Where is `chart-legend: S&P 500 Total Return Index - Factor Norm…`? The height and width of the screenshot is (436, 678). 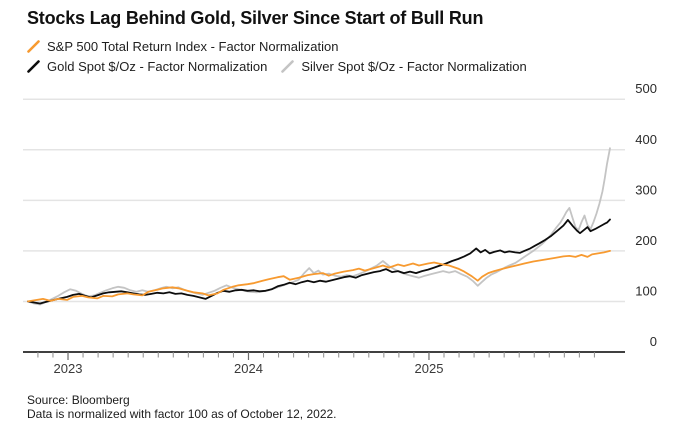
chart-legend: S&P 500 Total Return Index - Factor Norm… is located at coordinates (284, 56).